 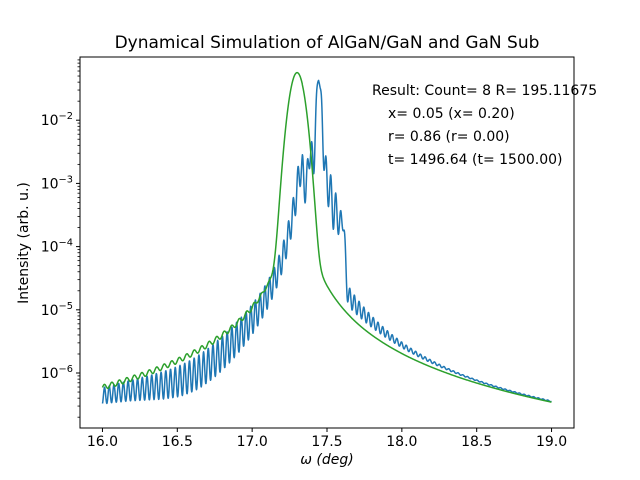 I want to click on y-tick-label: 10⁻⁵, so click(x=57, y=310).